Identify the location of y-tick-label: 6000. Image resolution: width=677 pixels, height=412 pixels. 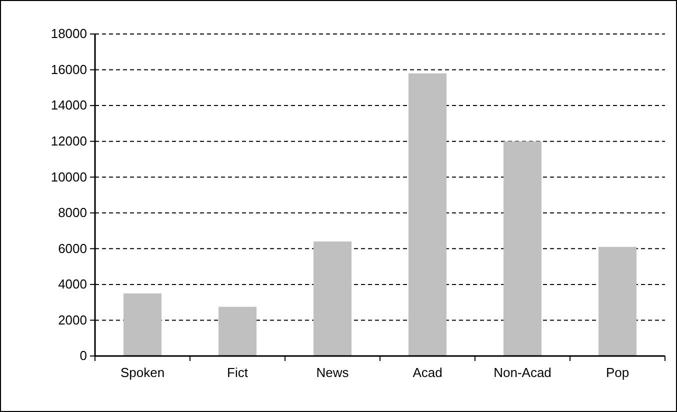
(72, 248).